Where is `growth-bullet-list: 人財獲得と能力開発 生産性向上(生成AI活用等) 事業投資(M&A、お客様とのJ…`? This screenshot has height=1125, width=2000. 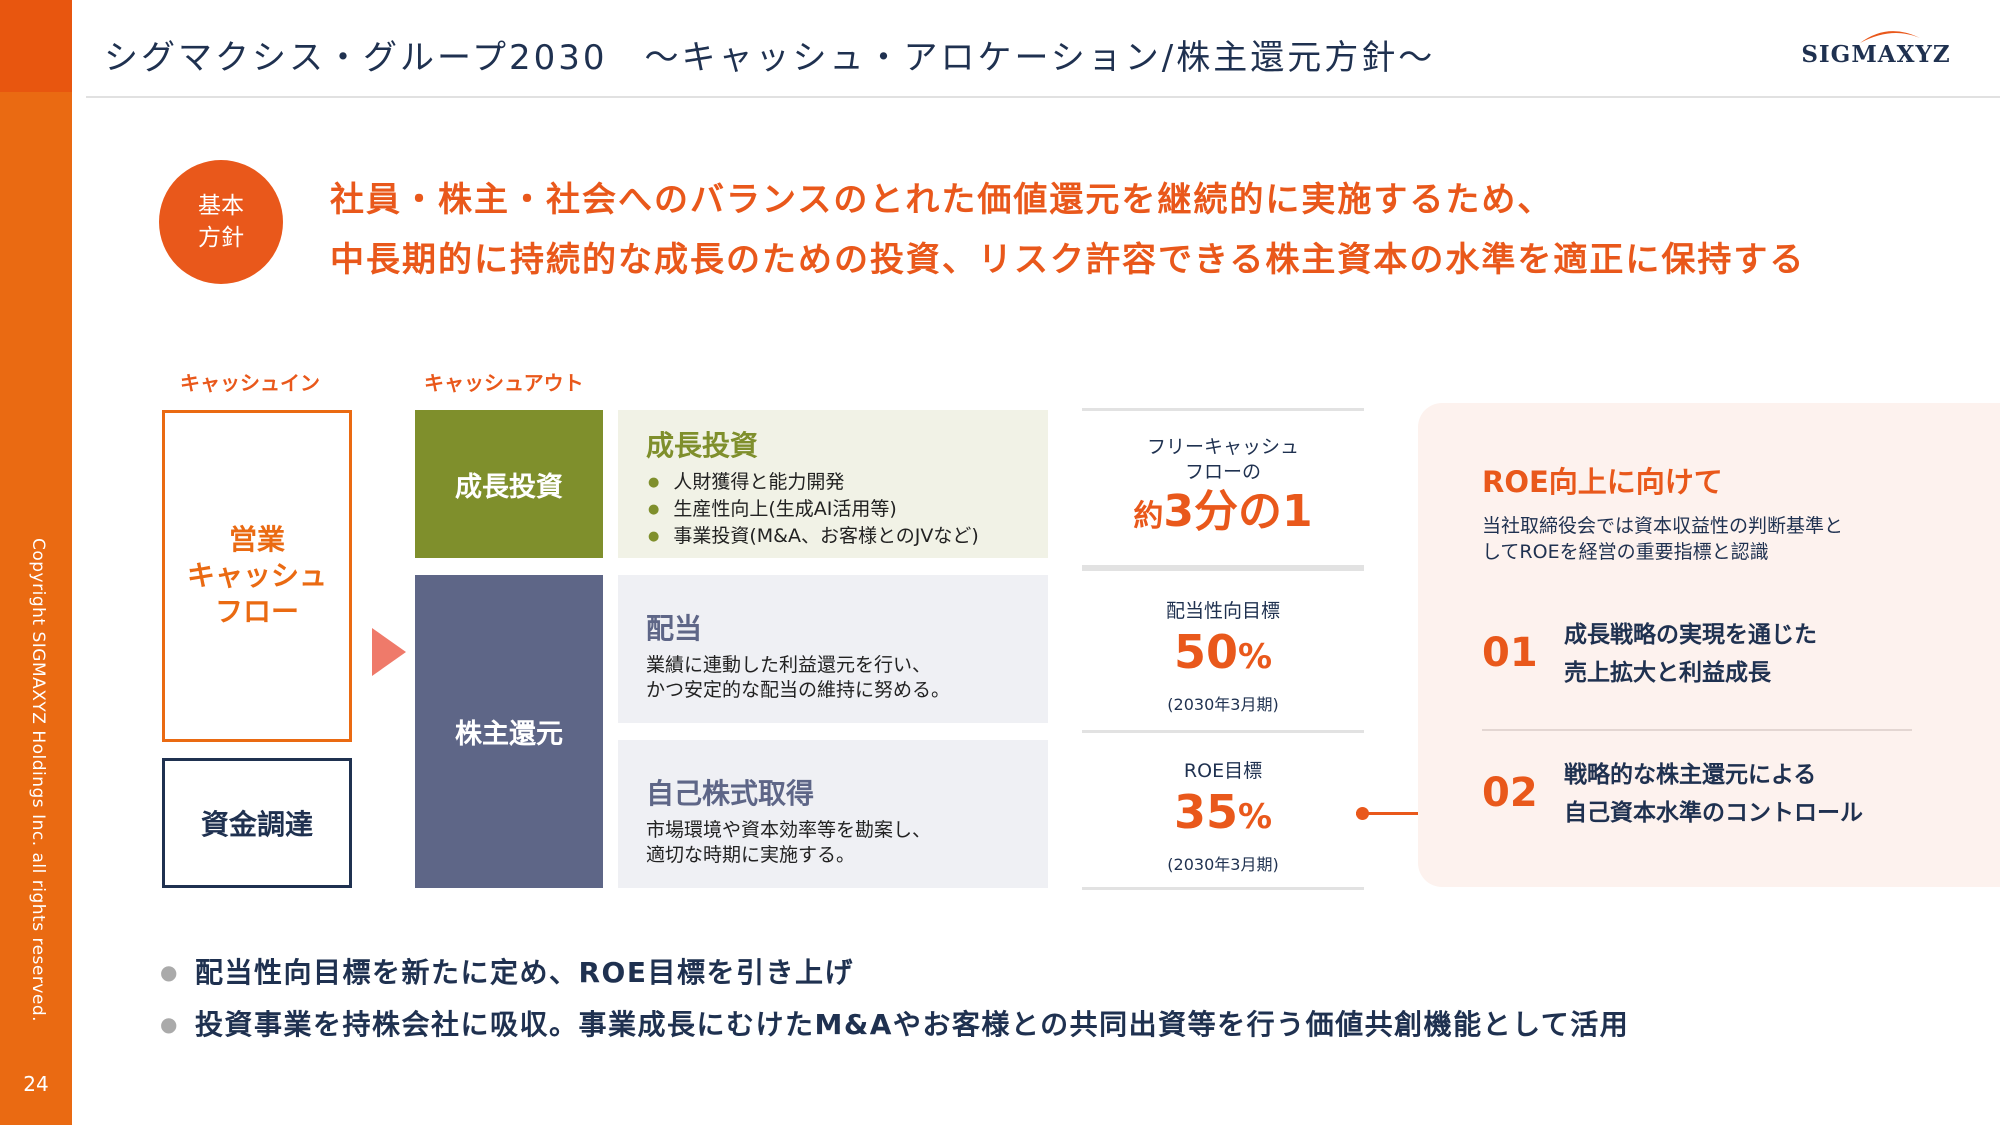 growth-bullet-list: 人財獲得と能力開発 生産性向上(生成AI活用等) 事業投資(M&A、お客様とのJ… is located at coordinates (813, 510).